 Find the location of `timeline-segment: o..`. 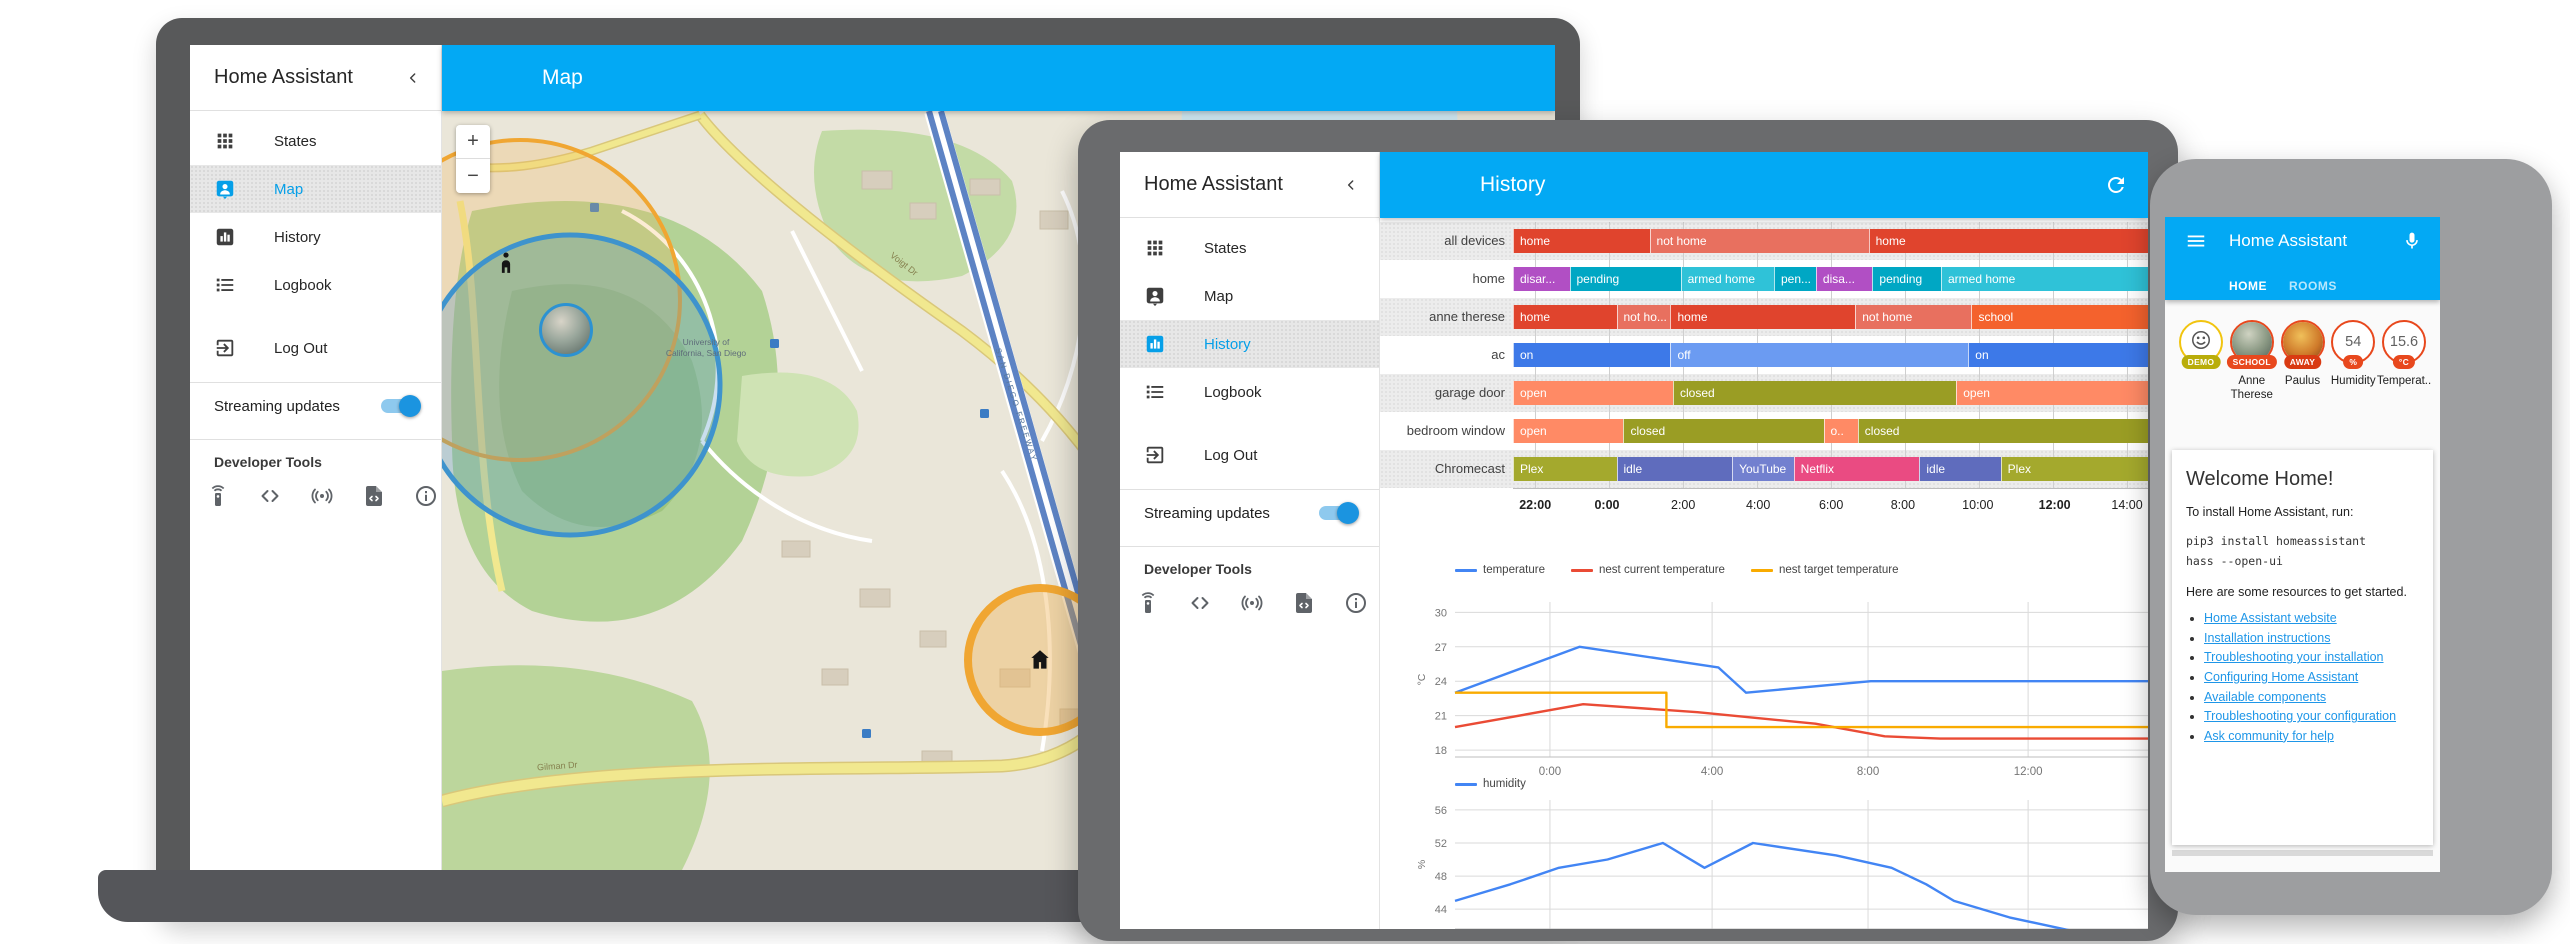

timeline-segment: o.. is located at coordinates (1840, 431).